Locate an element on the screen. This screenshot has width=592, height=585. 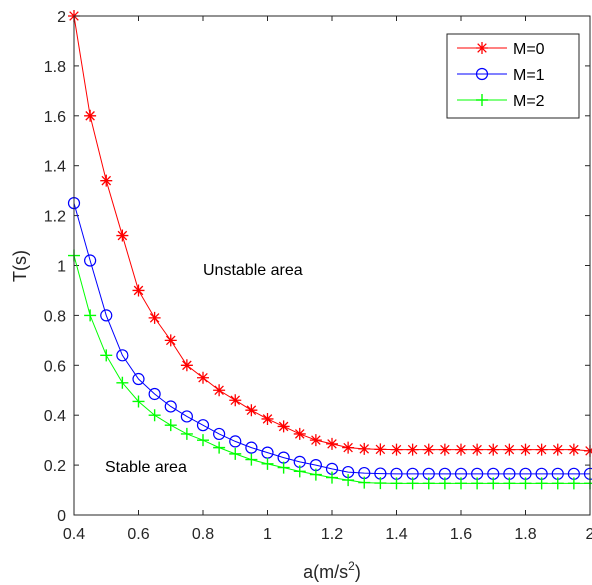
annotation-stable-area: Stable area is located at coordinates (146, 467).